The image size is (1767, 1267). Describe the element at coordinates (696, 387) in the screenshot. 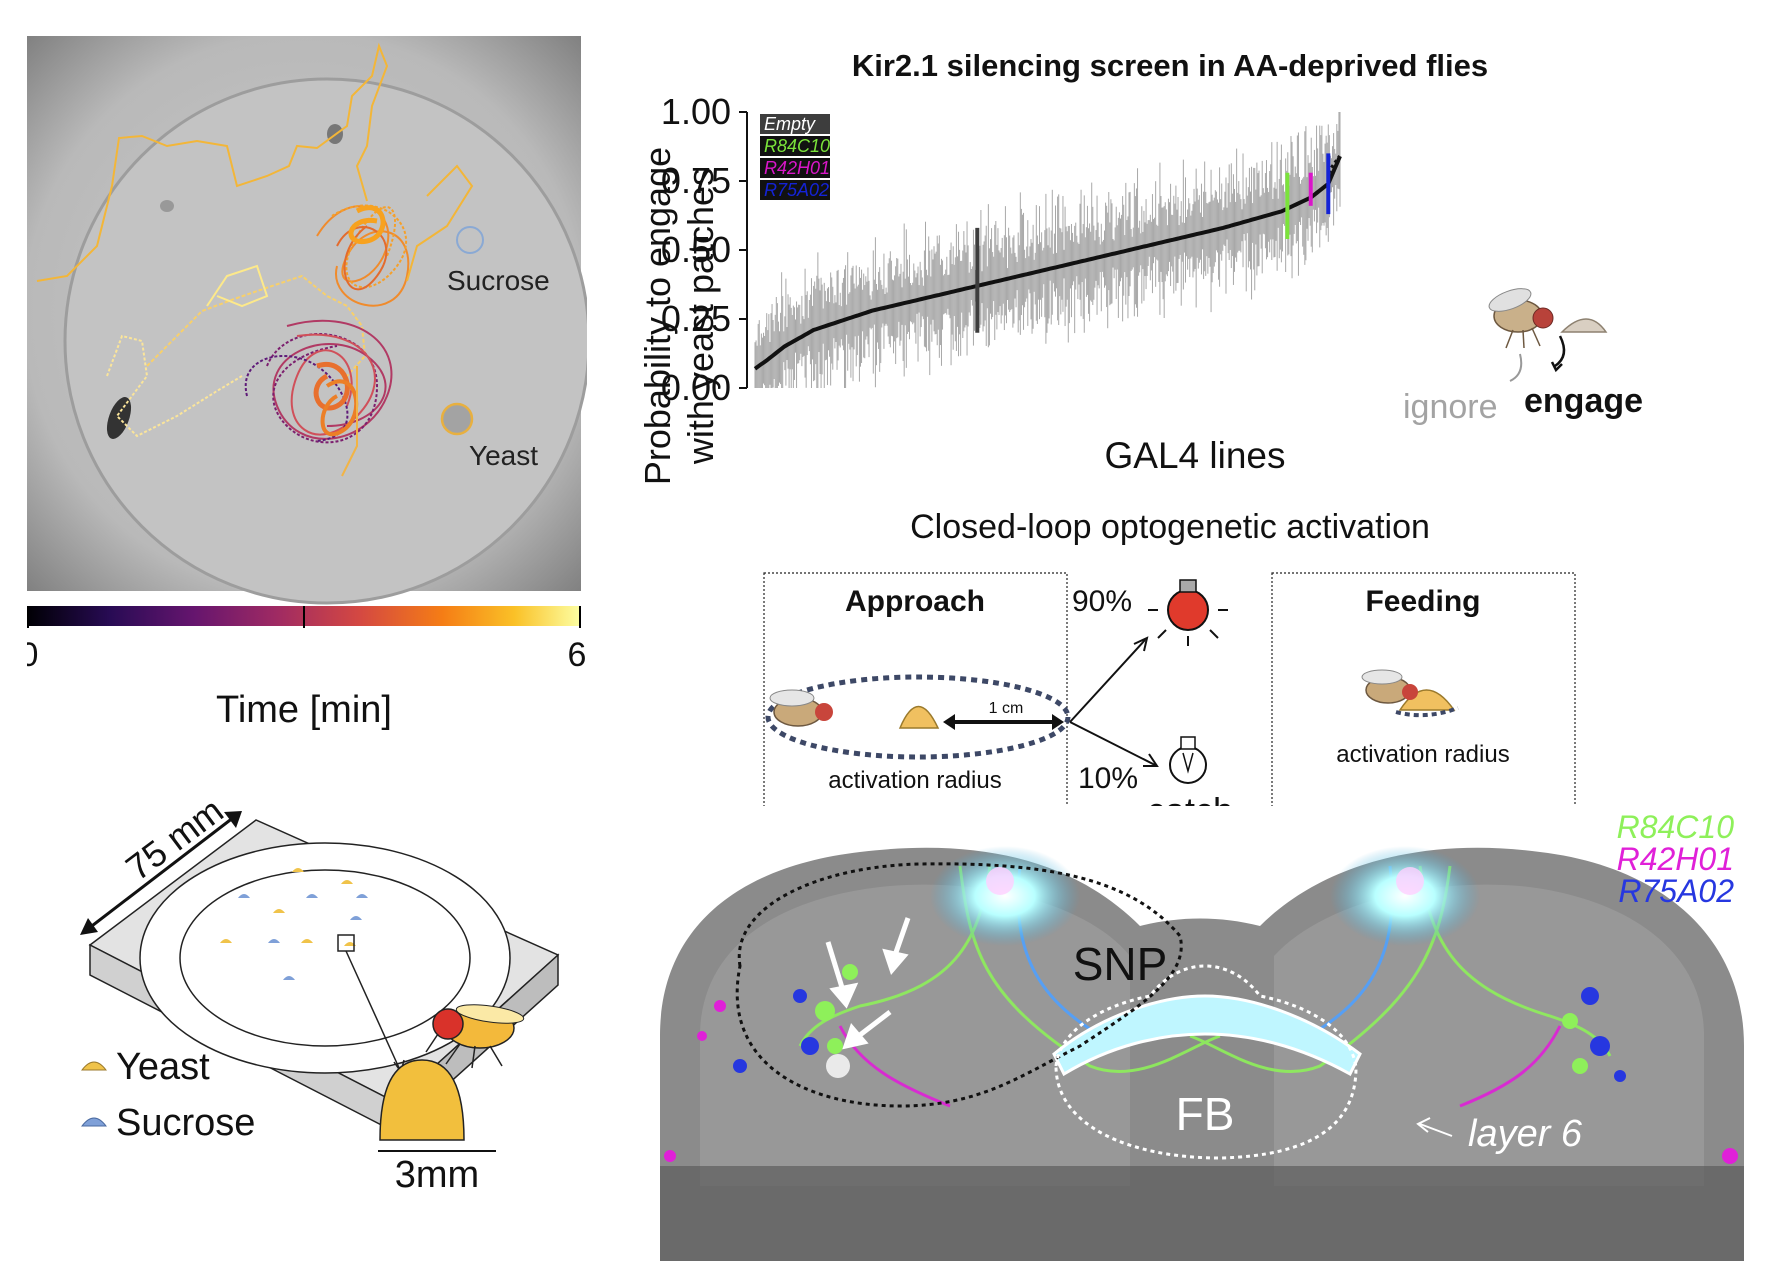

I see `y-tick-label: 0.00` at that location.